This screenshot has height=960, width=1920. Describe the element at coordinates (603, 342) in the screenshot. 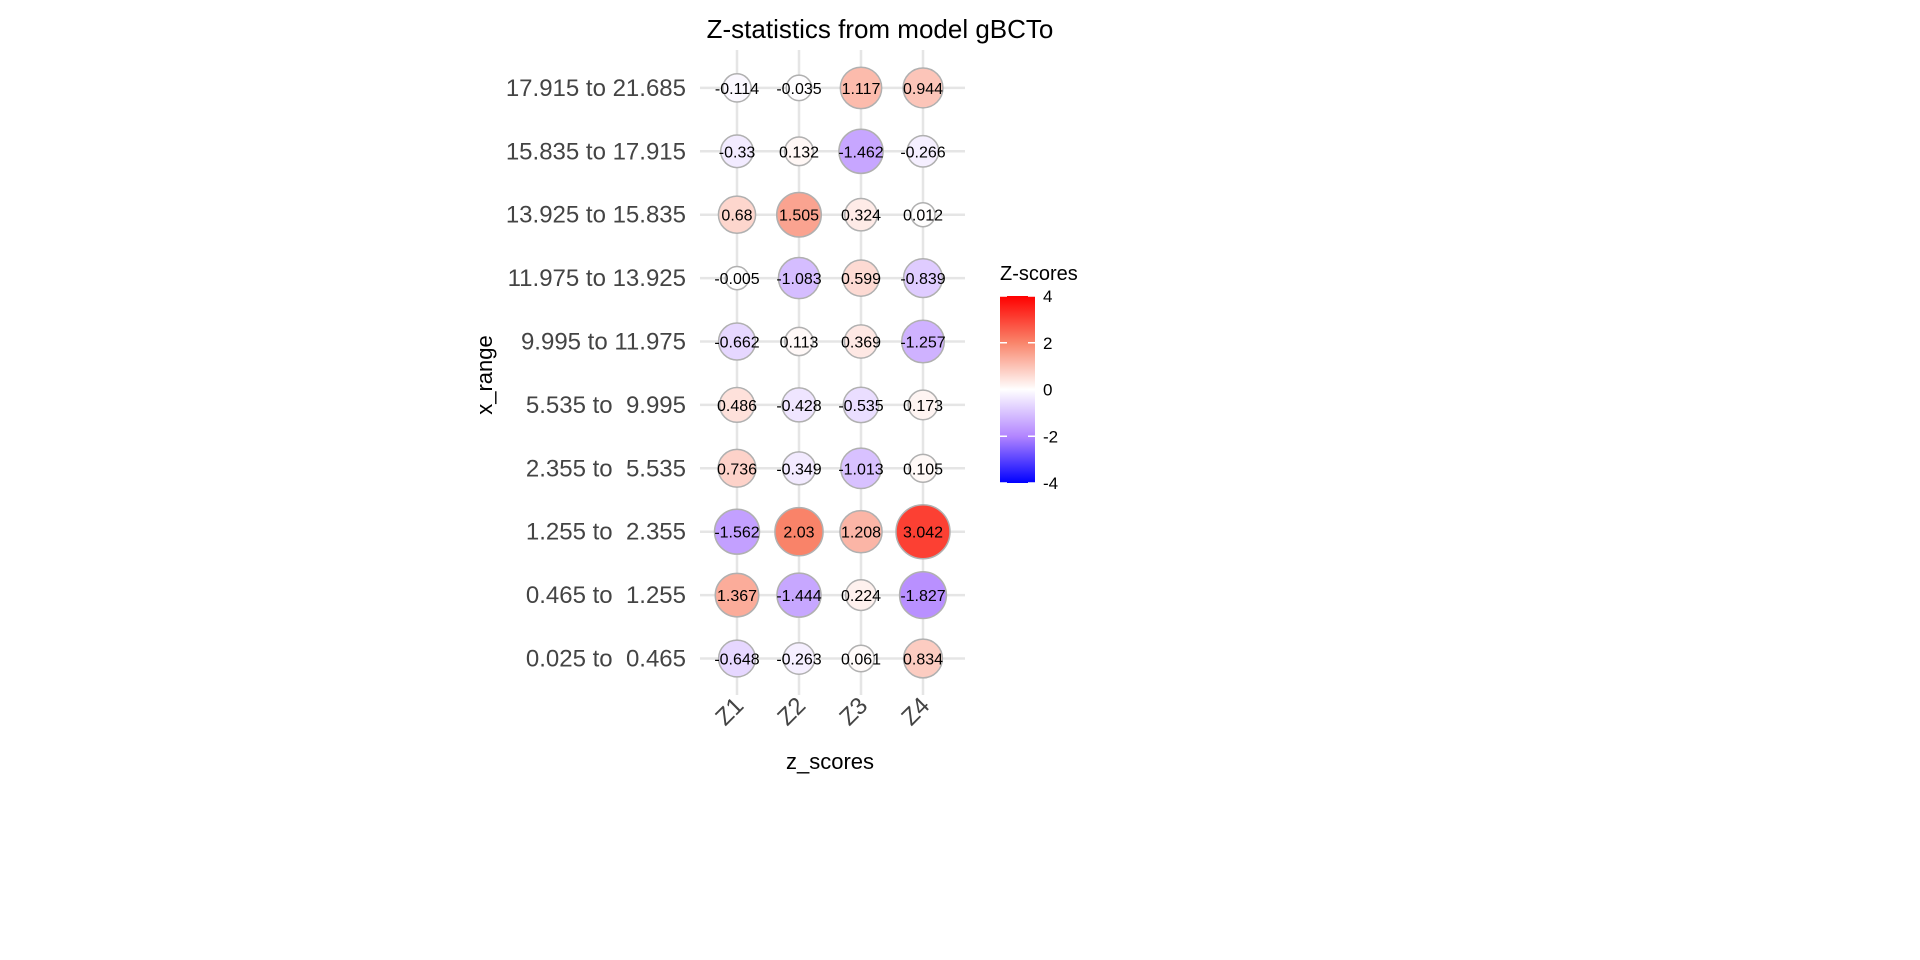

I see `y-tick-label: 9.995 to 11.975` at that location.